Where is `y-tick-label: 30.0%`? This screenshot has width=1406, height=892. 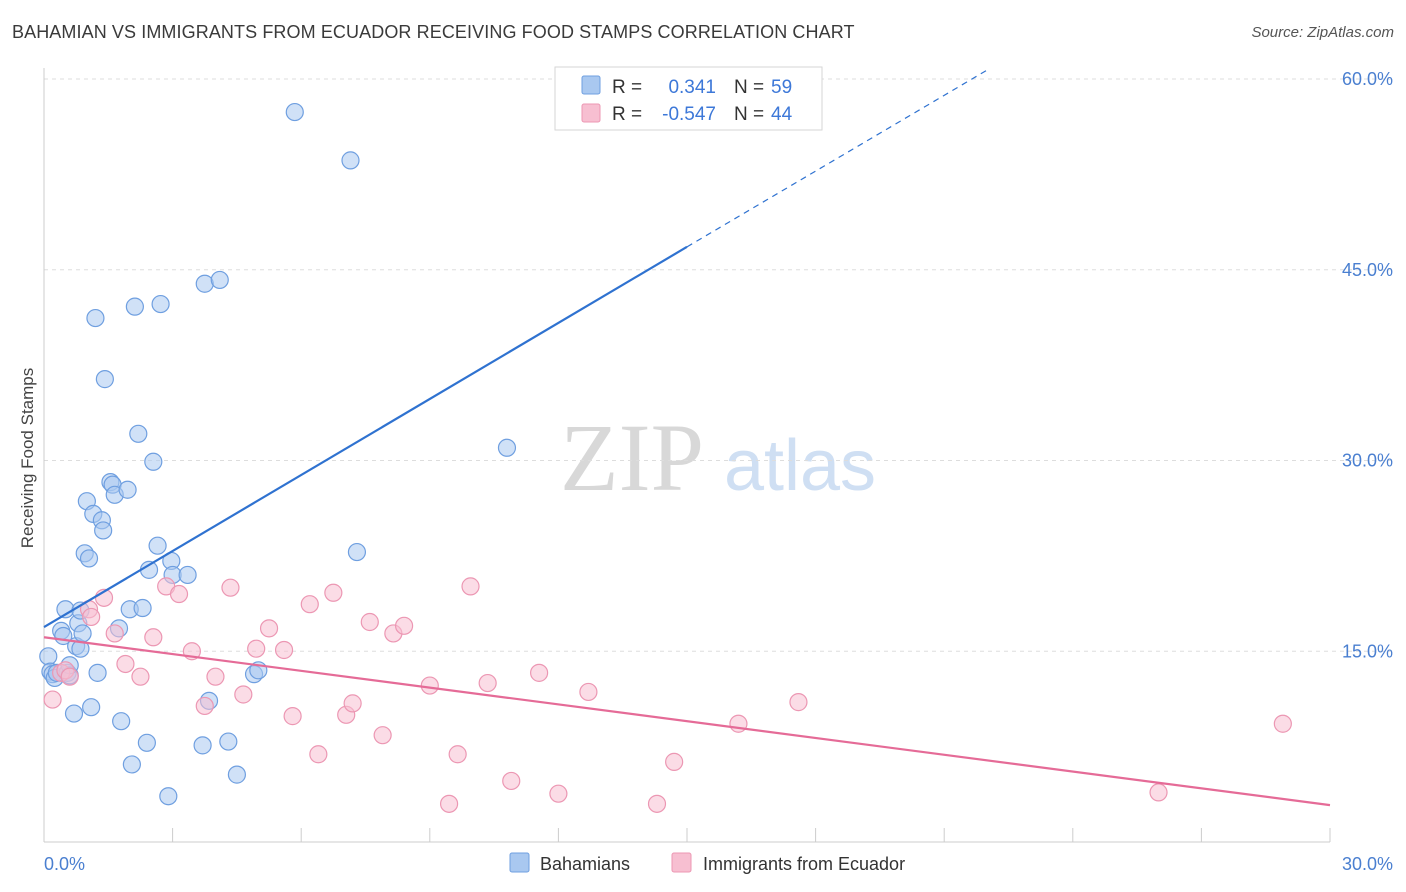
y-tick-label: 30.0% is located at coordinates (1367, 461).